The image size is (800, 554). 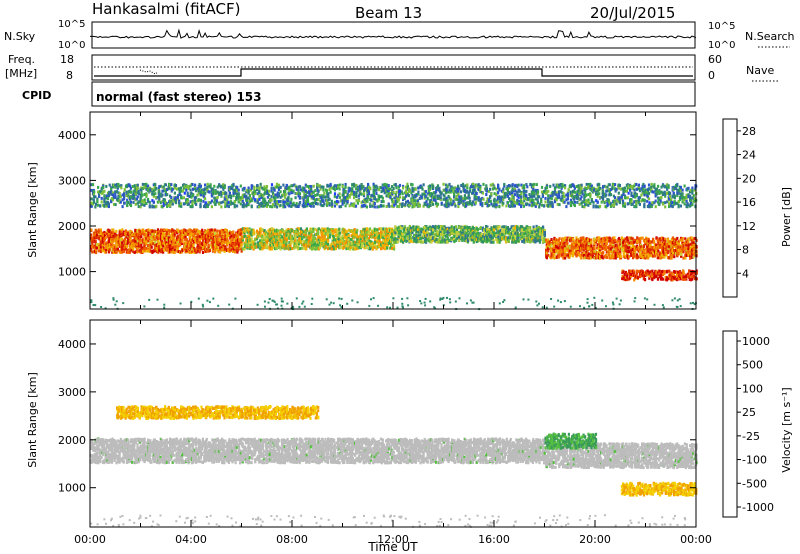 I want to click on freq-label: Freq., so click(x=21, y=59).